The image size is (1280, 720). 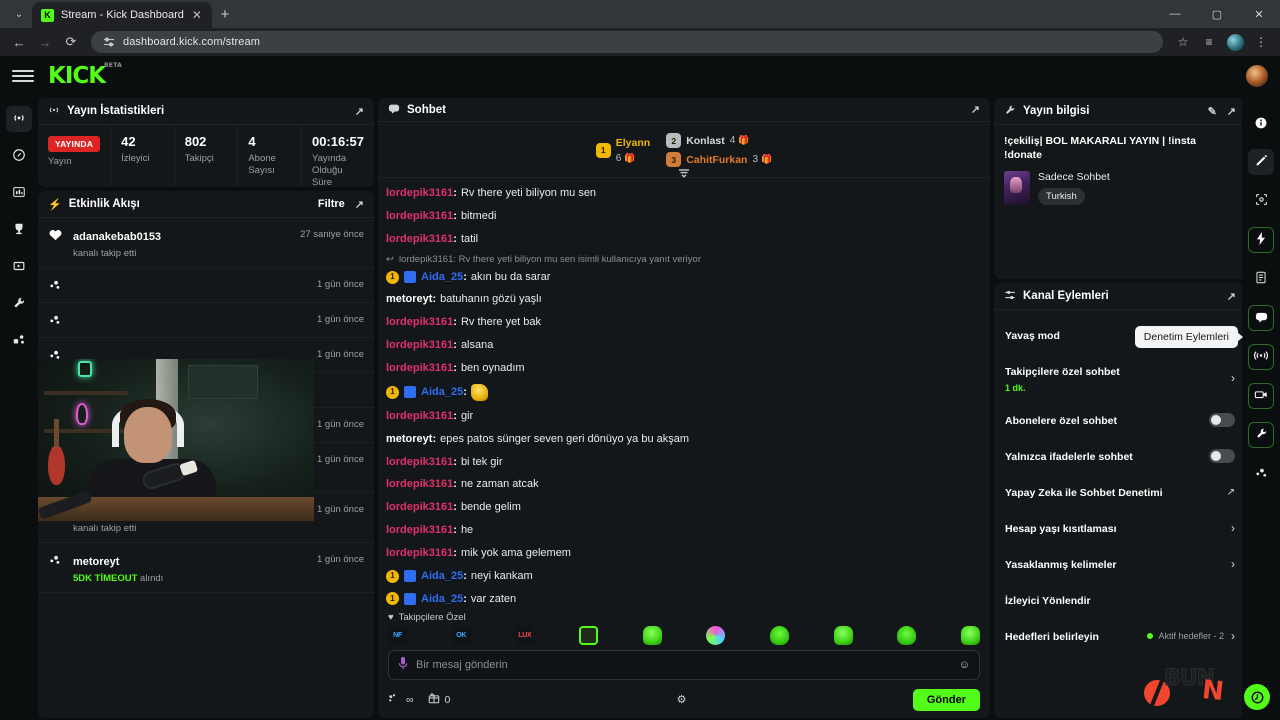 What do you see at coordinates (19, 267) in the screenshot?
I see `rail-item-clips` at bounding box center [19, 267].